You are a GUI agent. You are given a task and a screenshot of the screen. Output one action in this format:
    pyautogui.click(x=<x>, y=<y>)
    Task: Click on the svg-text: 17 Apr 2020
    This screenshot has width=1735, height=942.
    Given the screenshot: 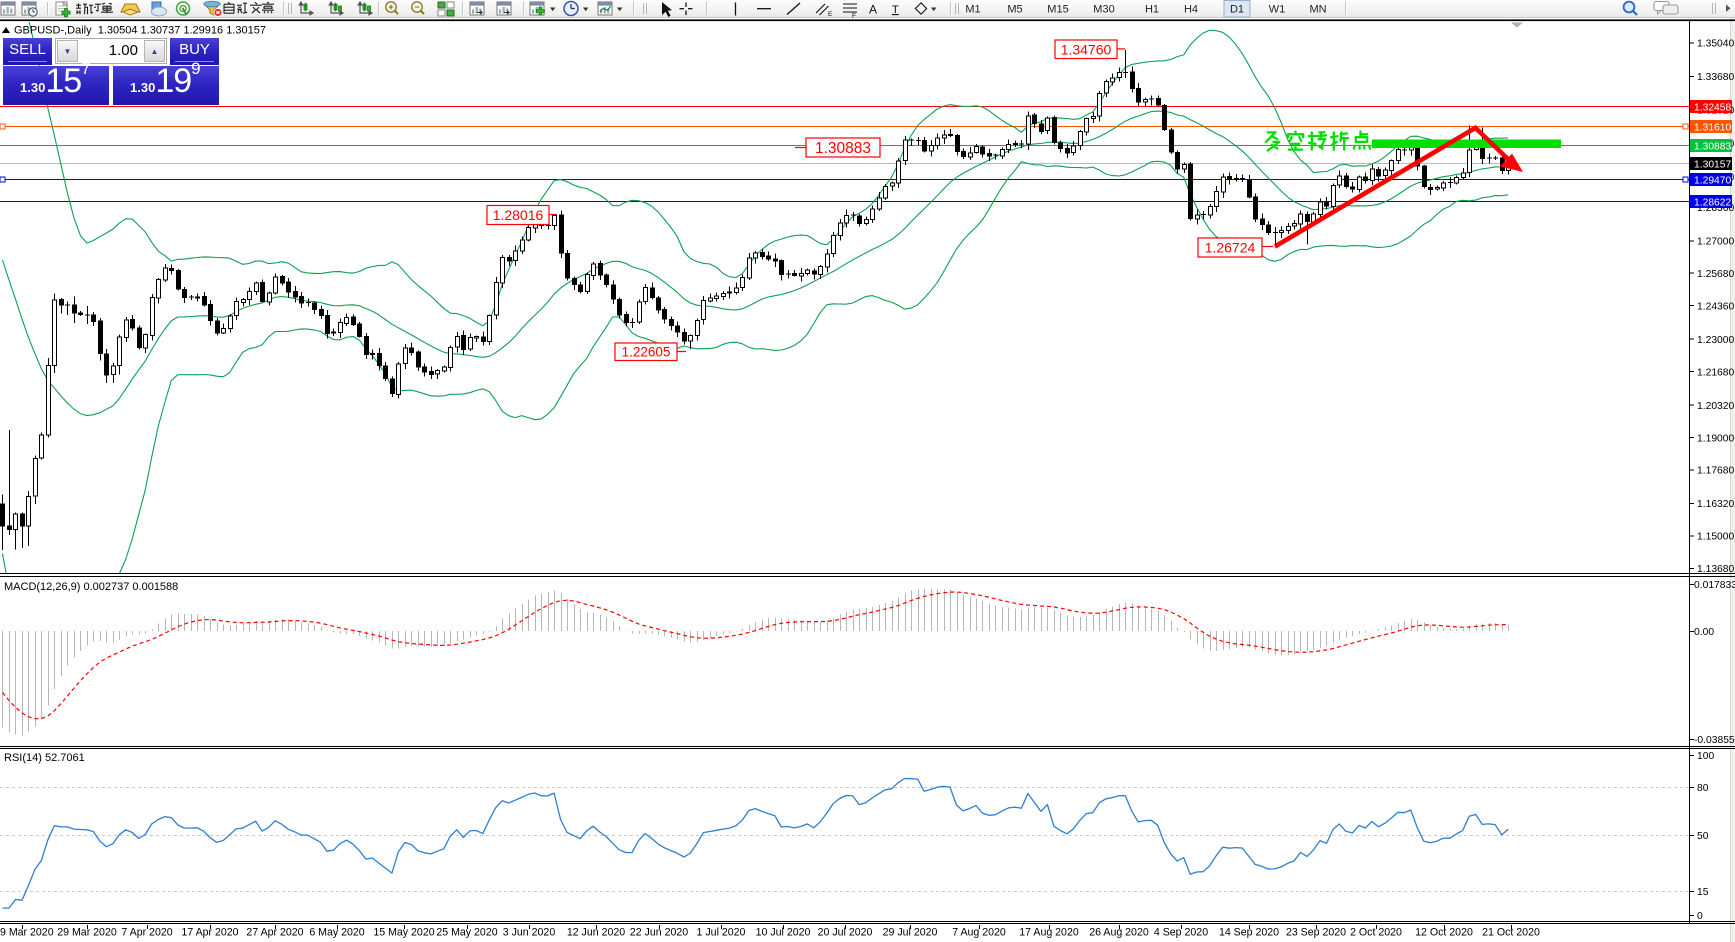 What is the action you would take?
    pyautogui.click(x=209, y=933)
    